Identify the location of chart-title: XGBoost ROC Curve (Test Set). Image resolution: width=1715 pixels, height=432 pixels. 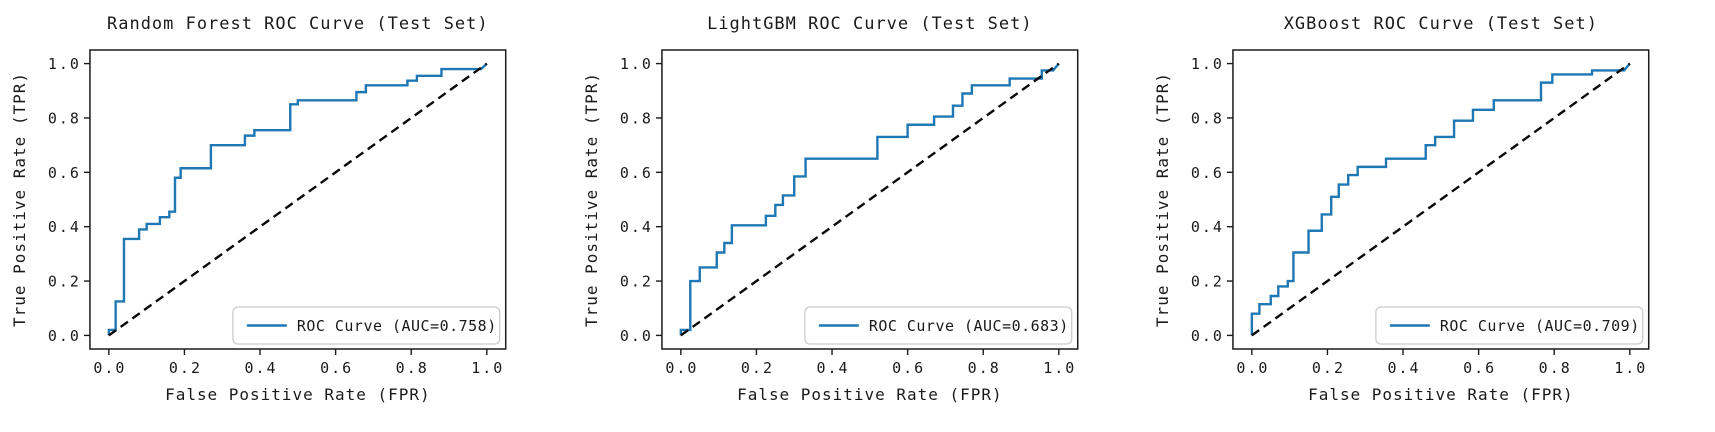
(1441, 24).